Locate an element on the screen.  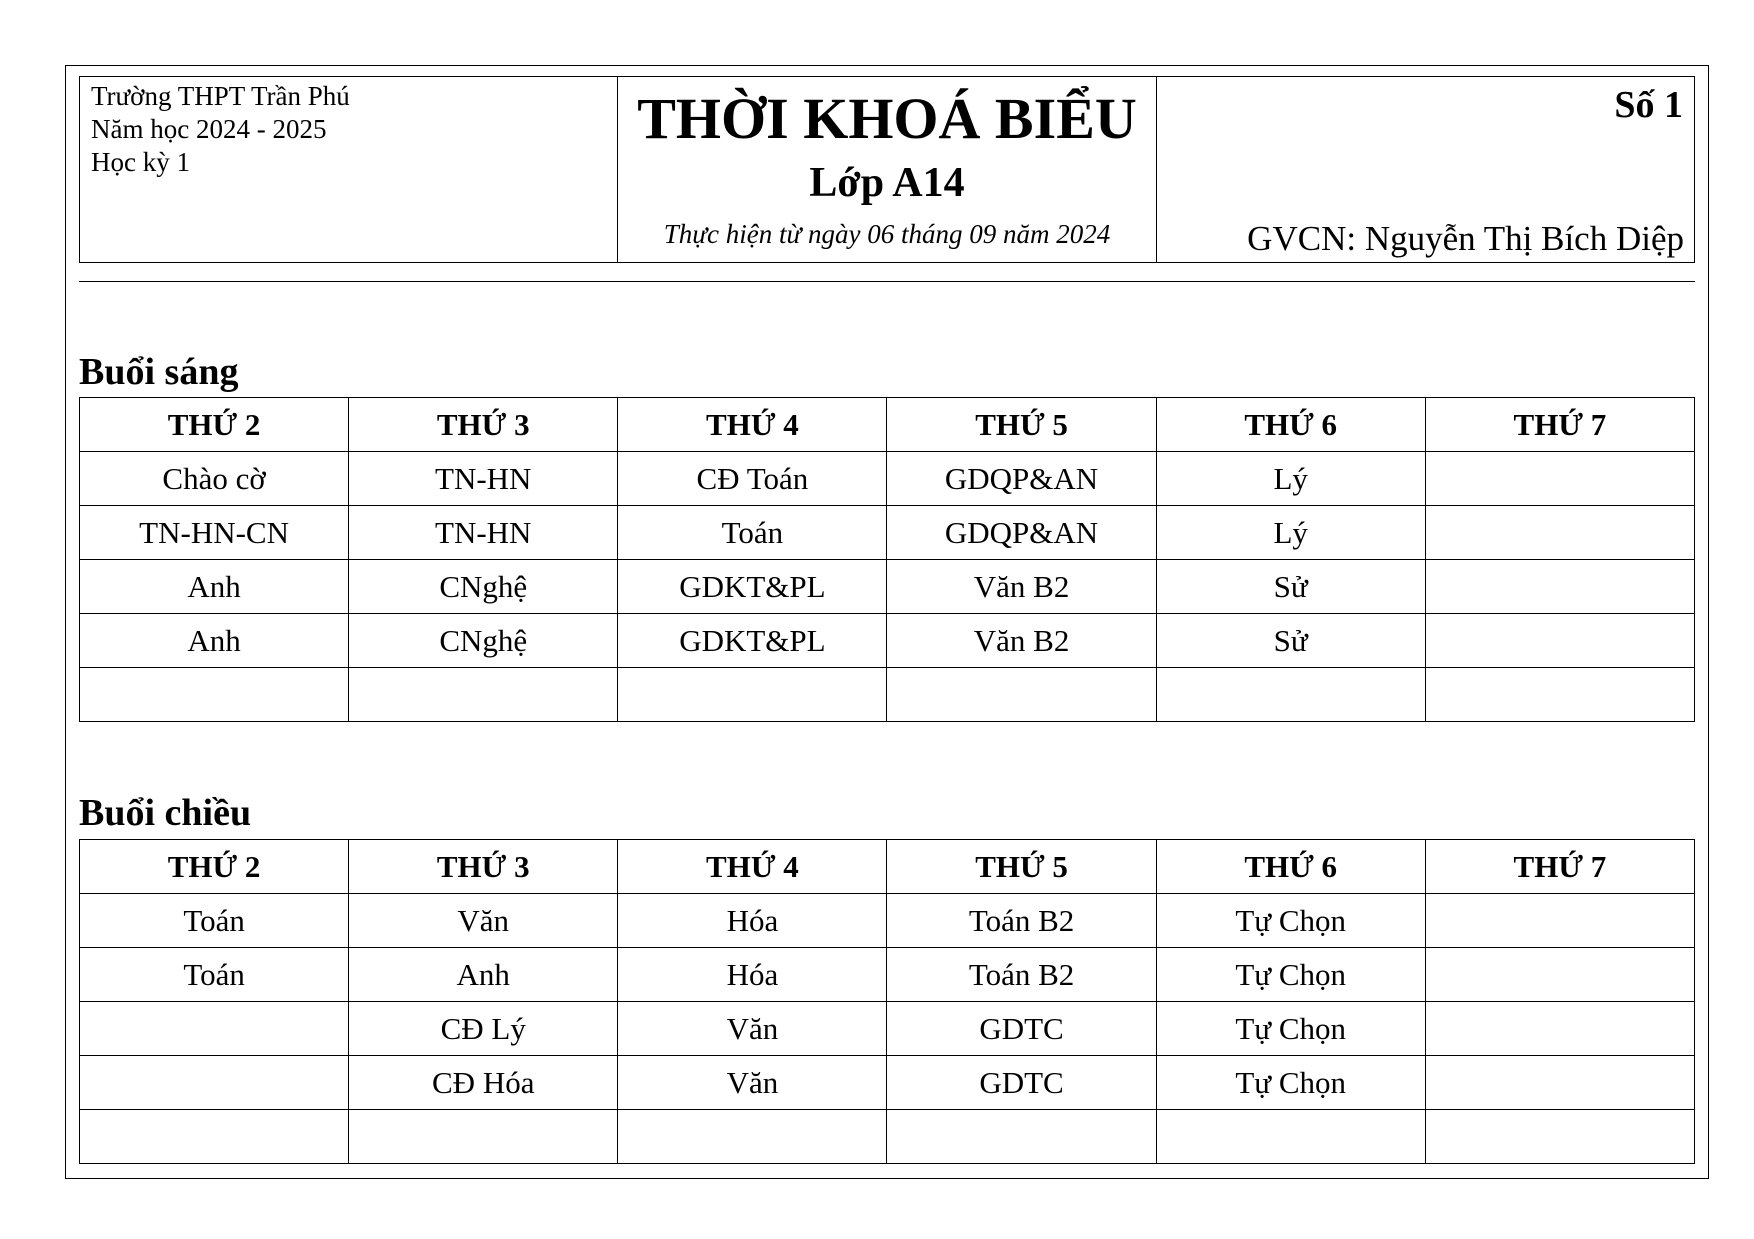
period-row: Chào cờ TN-HN CĐ Toán GDQP&AN Lý is located at coordinates (887, 478).